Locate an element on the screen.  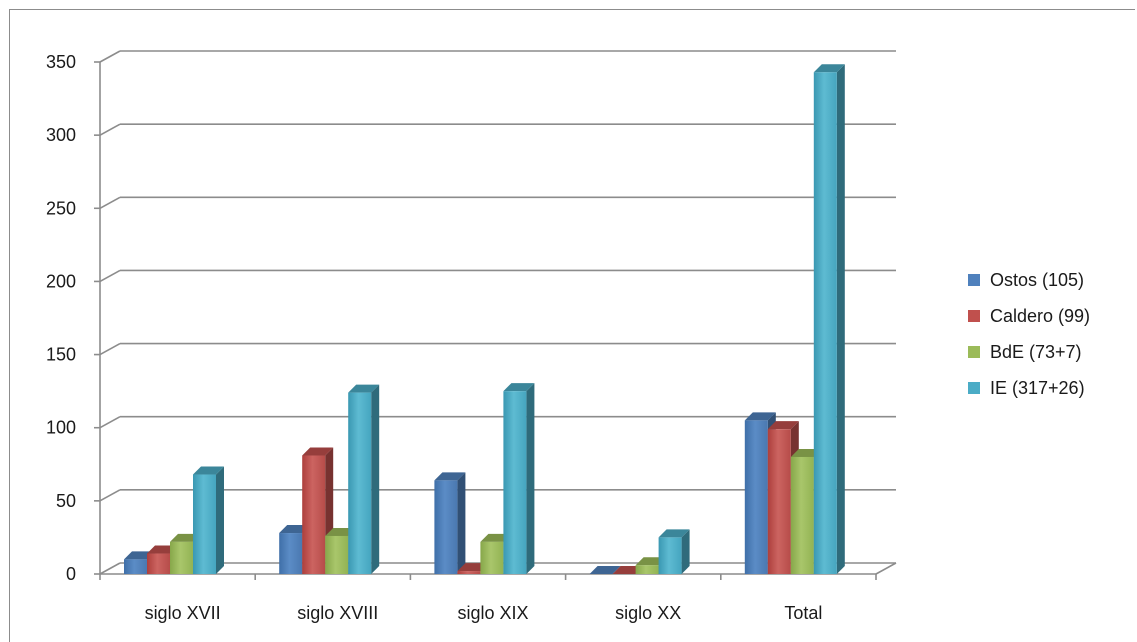
y-tick-label: 150 is located at coordinates (61, 355).